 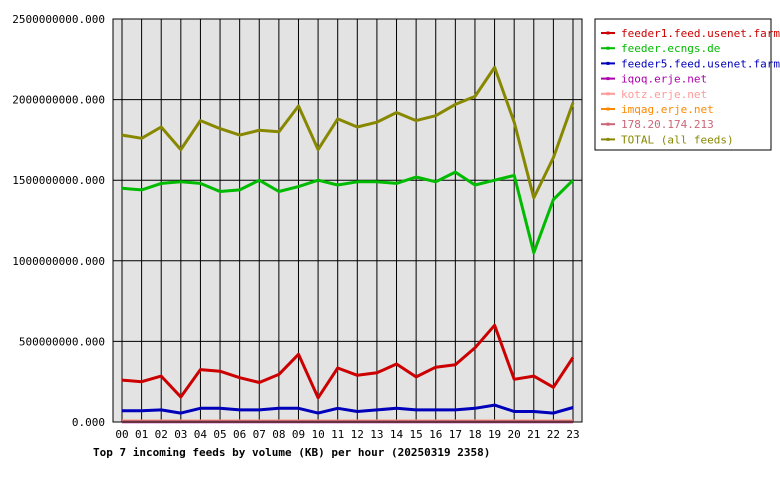 What do you see at coordinates (397, 434) in the screenshot?
I see `x-tick-label: 14` at bounding box center [397, 434].